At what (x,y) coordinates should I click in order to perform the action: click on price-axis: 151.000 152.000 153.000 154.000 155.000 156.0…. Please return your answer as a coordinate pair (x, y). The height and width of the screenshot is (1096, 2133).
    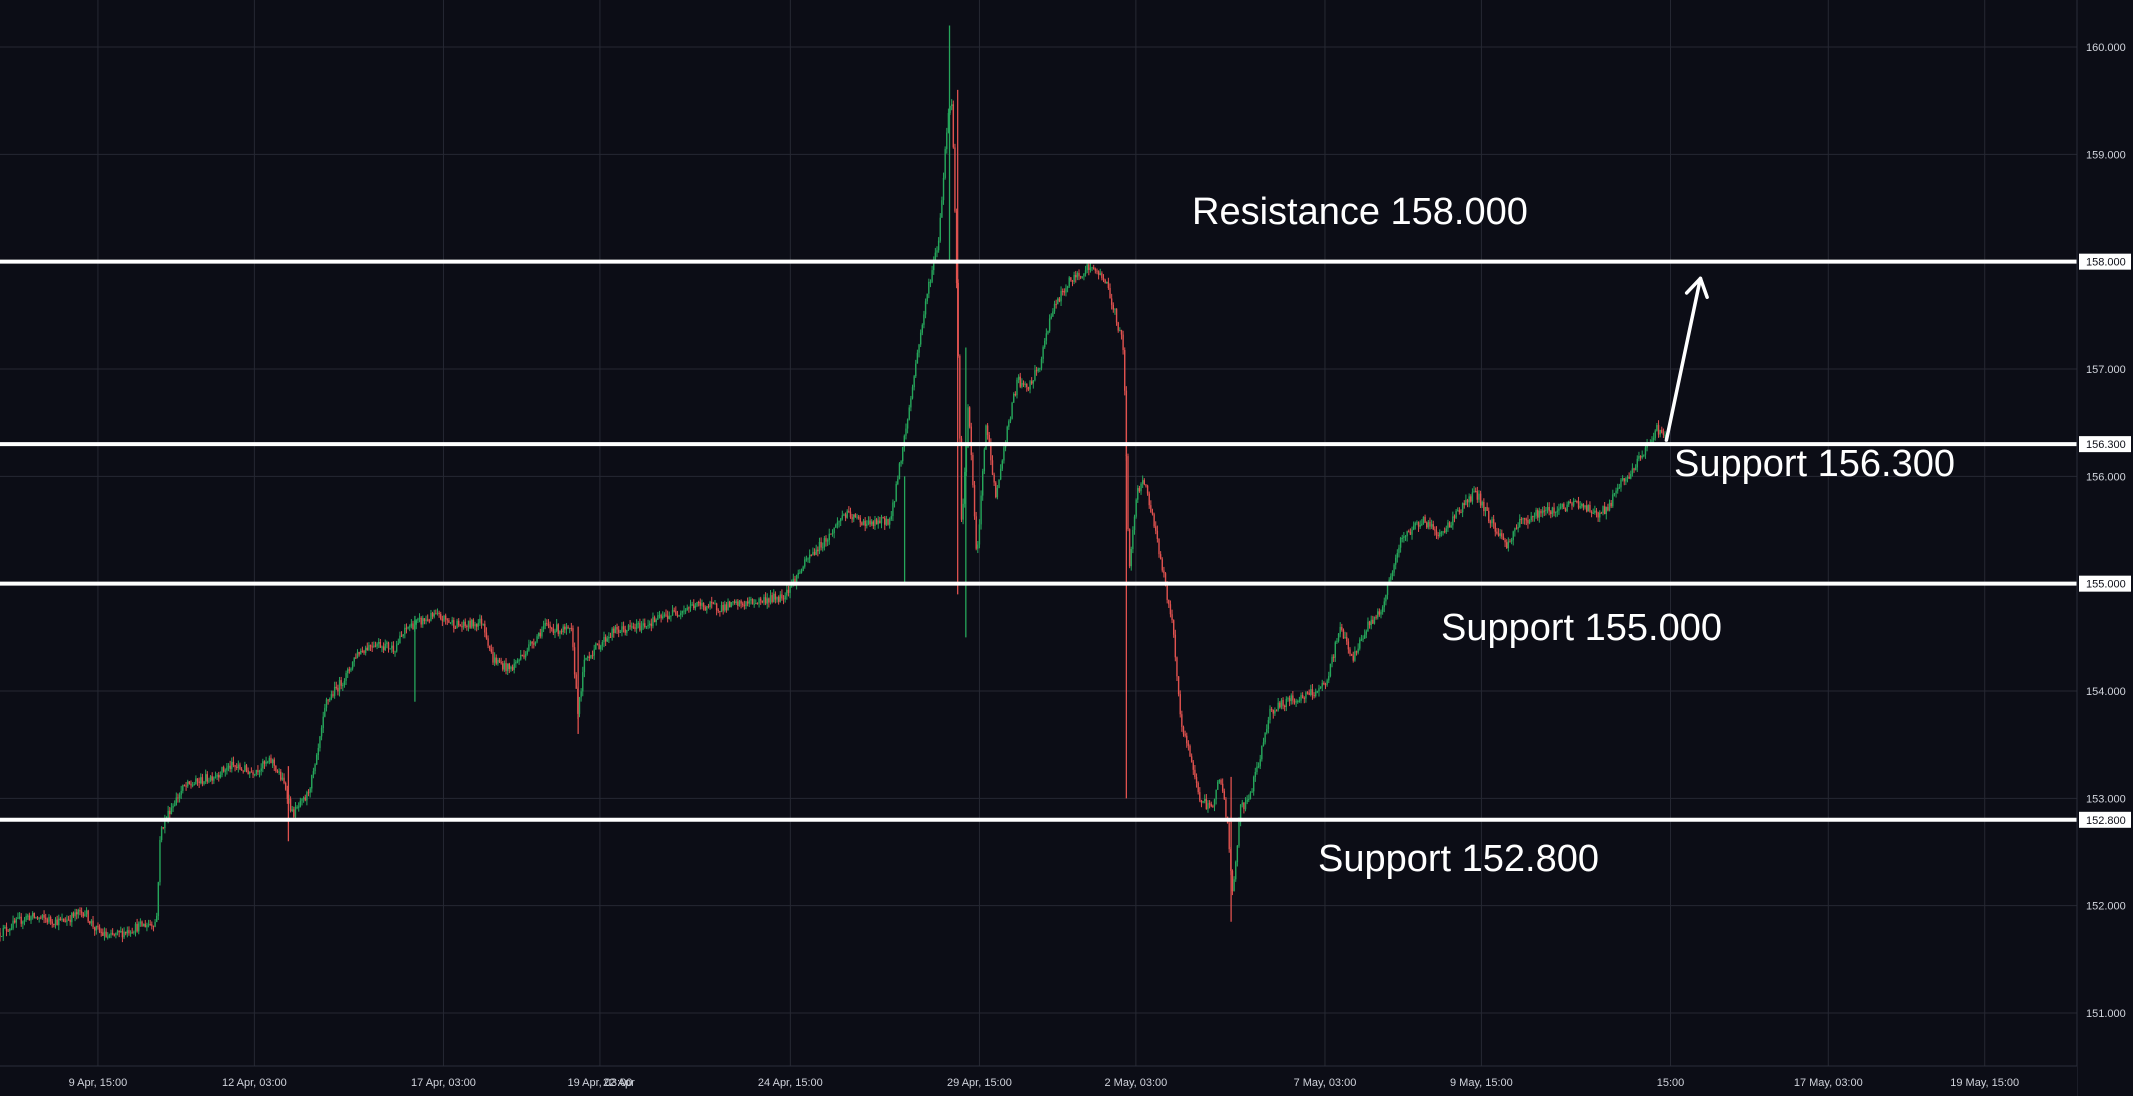
    Looking at the image, I should click on (2104, 548).